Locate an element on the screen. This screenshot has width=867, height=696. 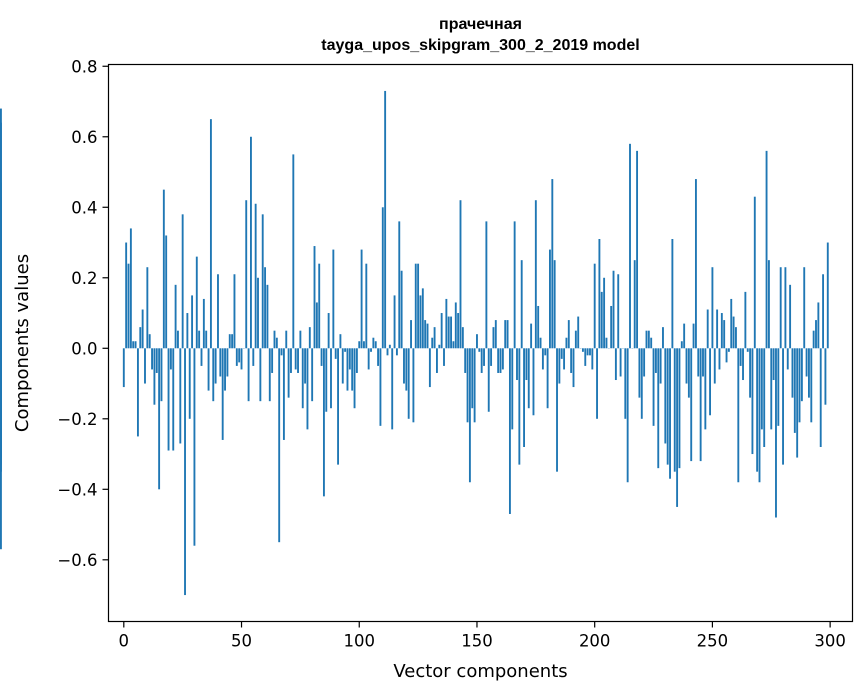
y-tick-label: −0.4 is located at coordinates (77, 489).